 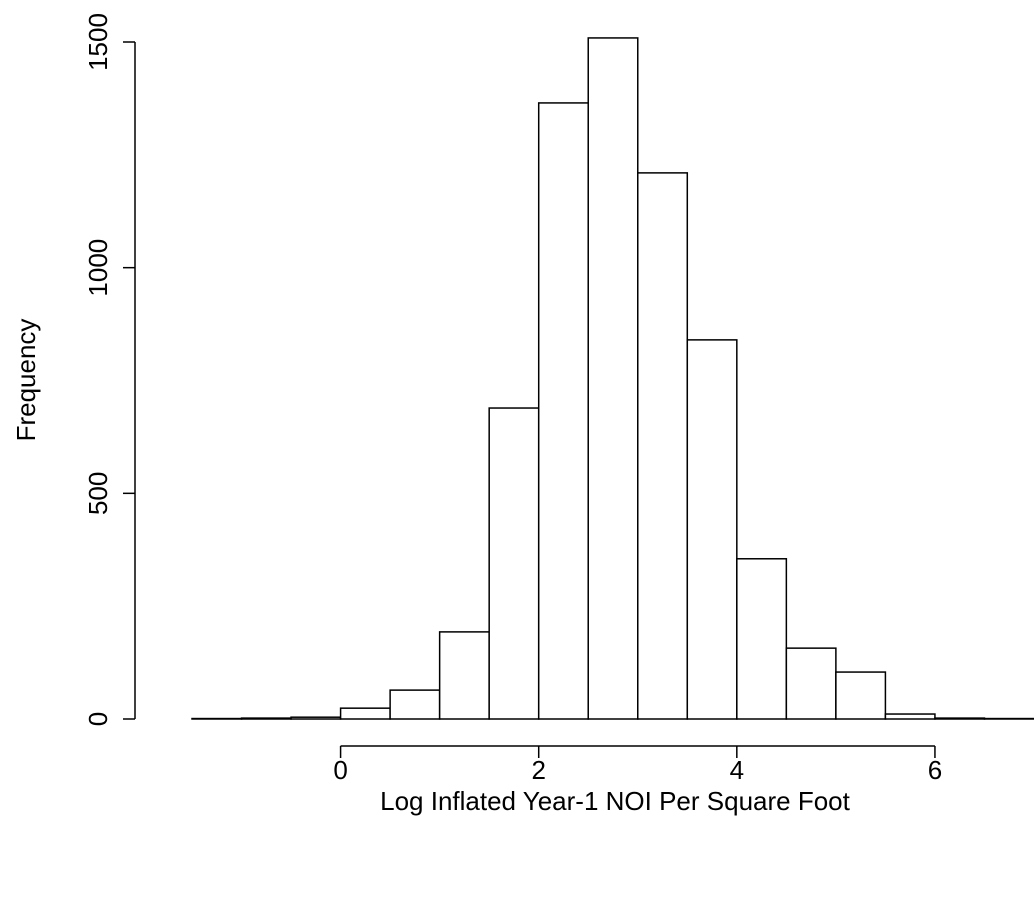 I want to click on y-axis-label: Frequency, so click(x=26, y=380).